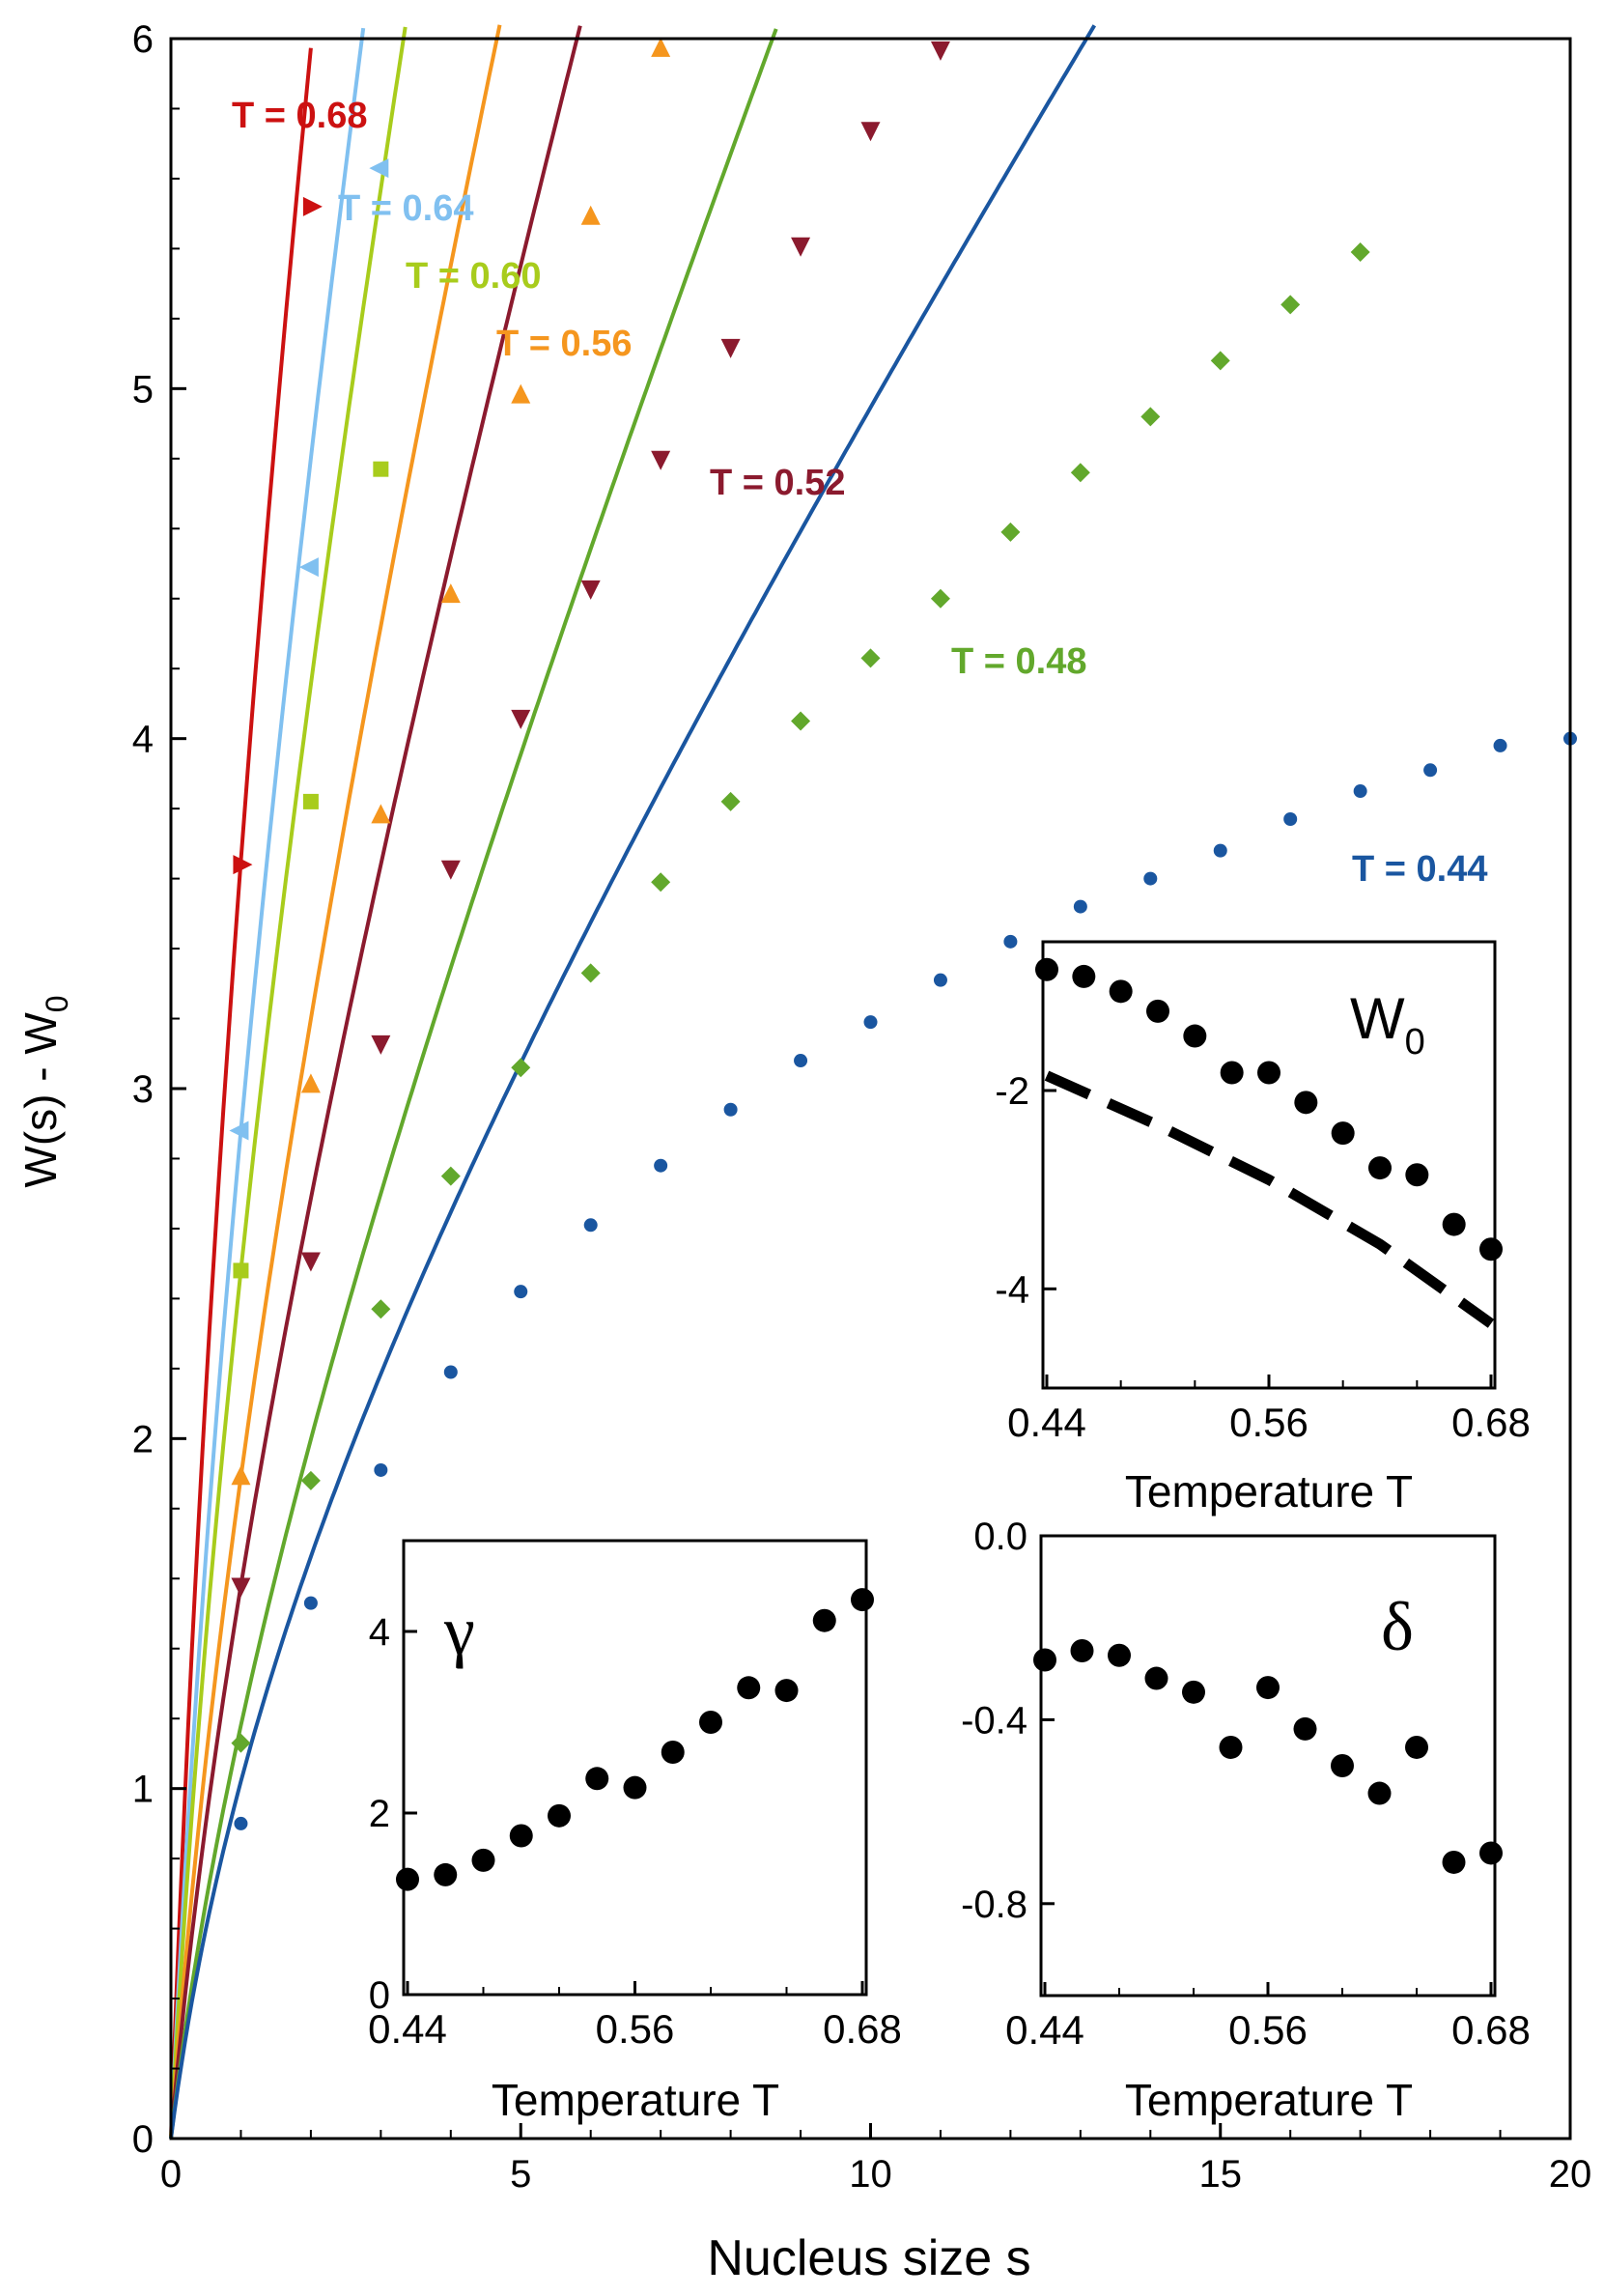  Describe the element at coordinates (1000, 1537) in the screenshot. I see `inset-y-tick-label: 0.0` at that location.